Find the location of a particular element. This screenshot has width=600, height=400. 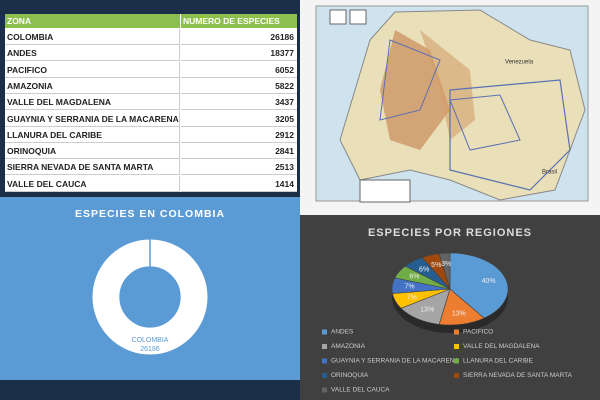

legend-label: PACIFICO is located at coordinates (478, 332).